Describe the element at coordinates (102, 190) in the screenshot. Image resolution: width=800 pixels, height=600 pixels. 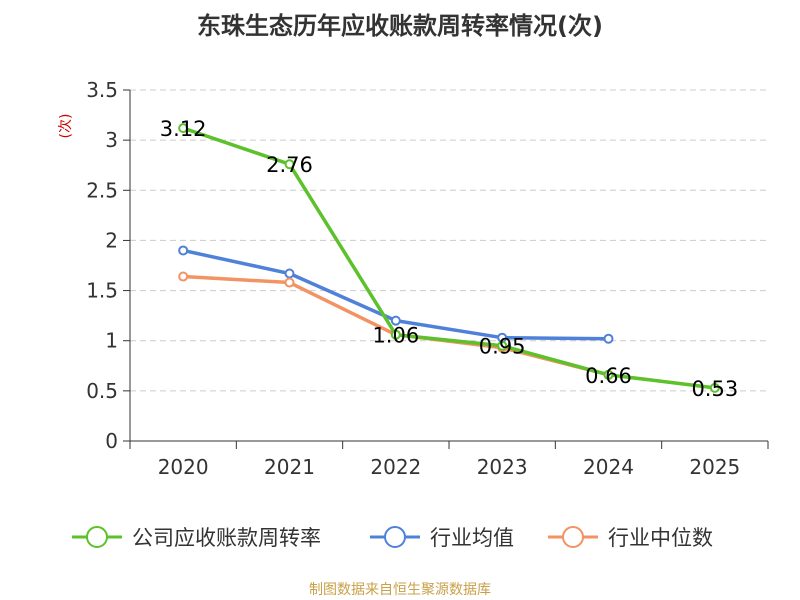
I see `y-tick-label: 2.5` at that location.